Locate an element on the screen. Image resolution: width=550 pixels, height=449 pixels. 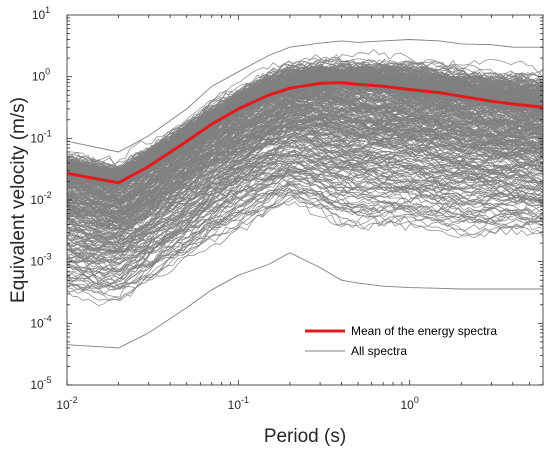
y-tick-label: 10⁻¹ is located at coordinates (40, 136).